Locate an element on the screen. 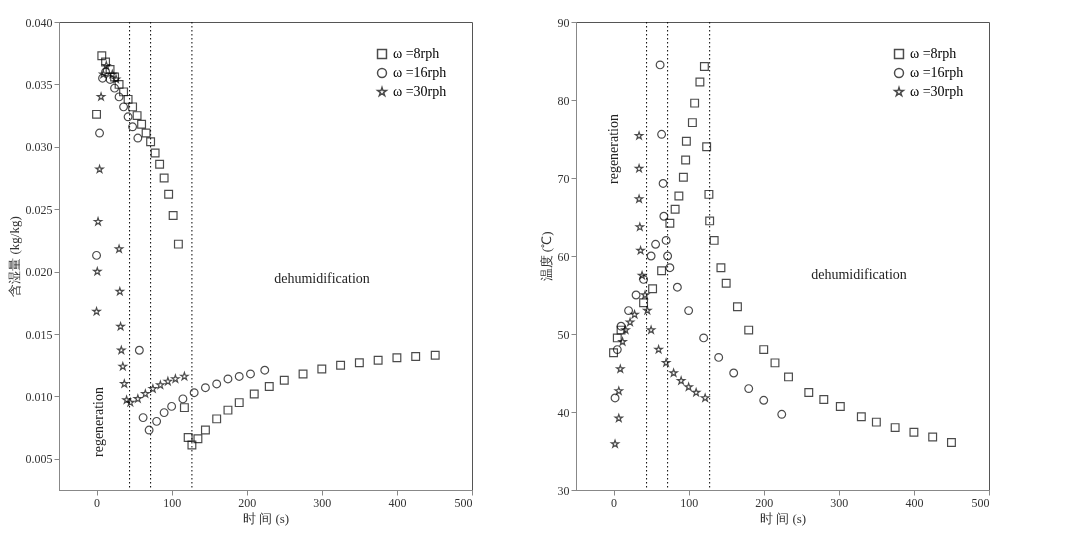  y-tick-label: 30 is located at coordinates (563, 490).